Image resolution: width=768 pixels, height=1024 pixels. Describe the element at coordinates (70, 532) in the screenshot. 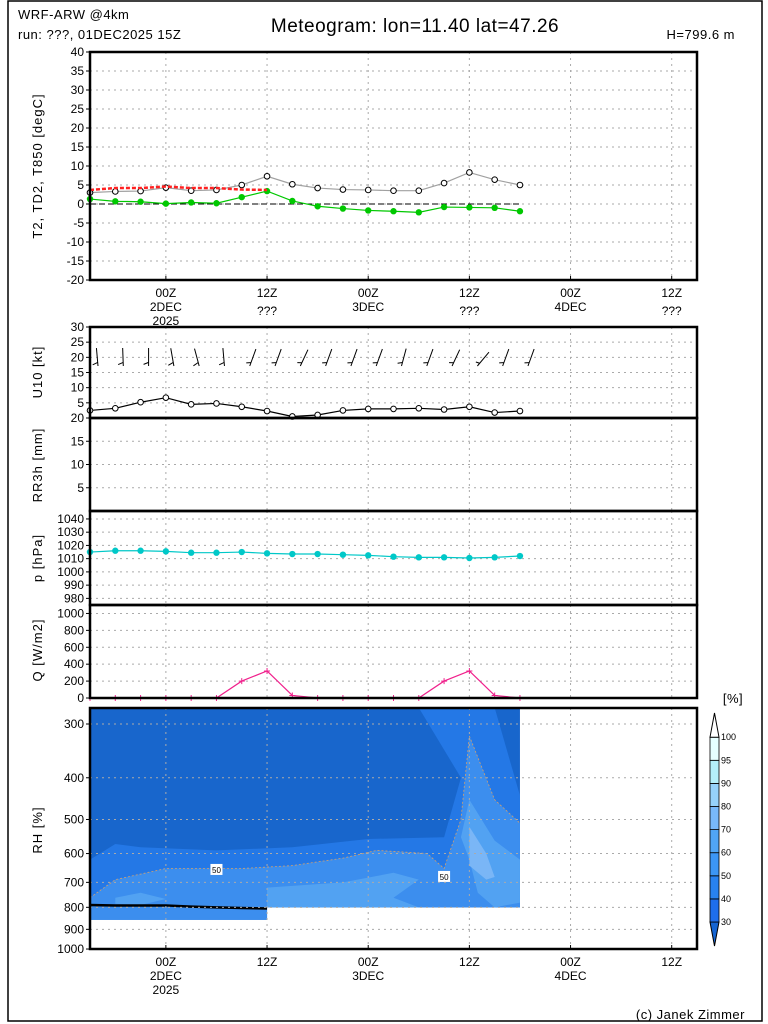

I see `y-tick-label: 1030` at that location.